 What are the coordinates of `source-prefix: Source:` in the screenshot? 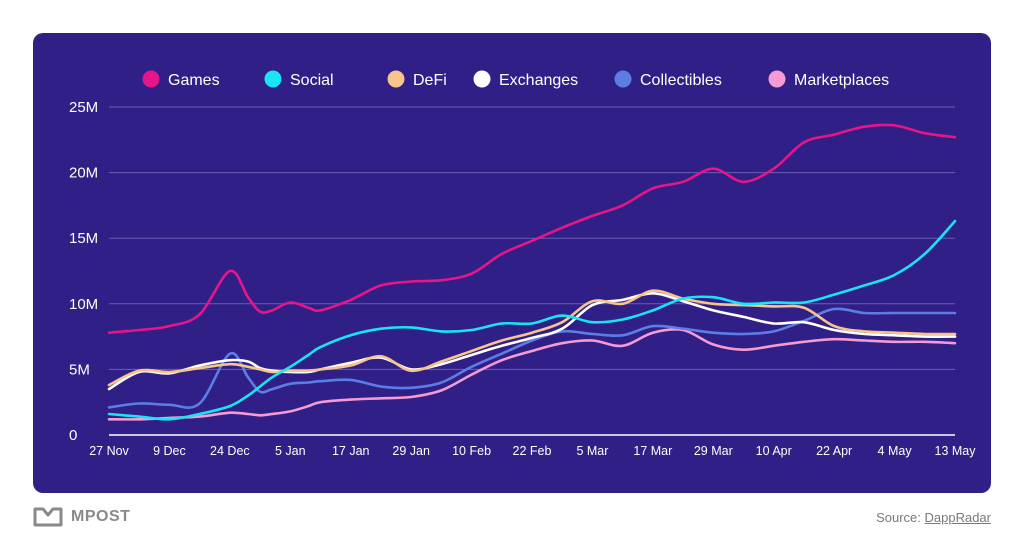 It's located at (900, 517).